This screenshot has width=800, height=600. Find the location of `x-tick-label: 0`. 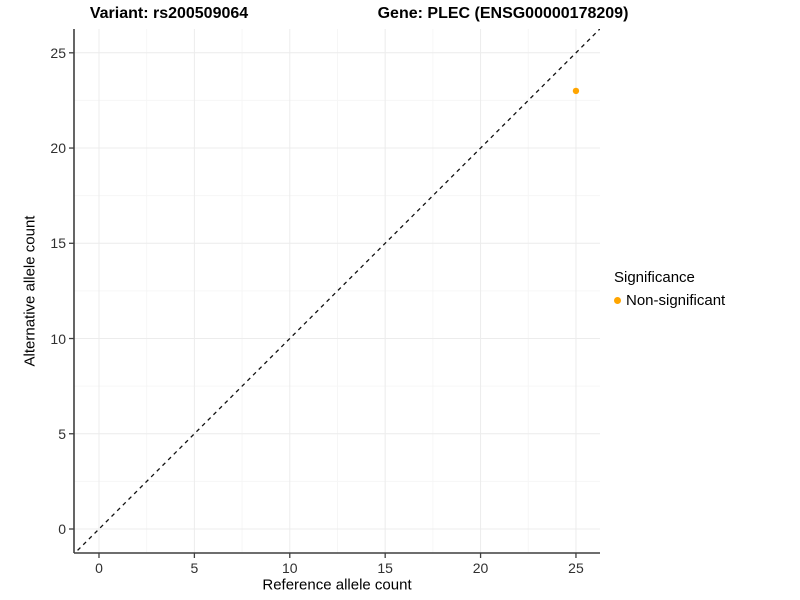

x-tick-label: 0 is located at coordinates (99, 568).